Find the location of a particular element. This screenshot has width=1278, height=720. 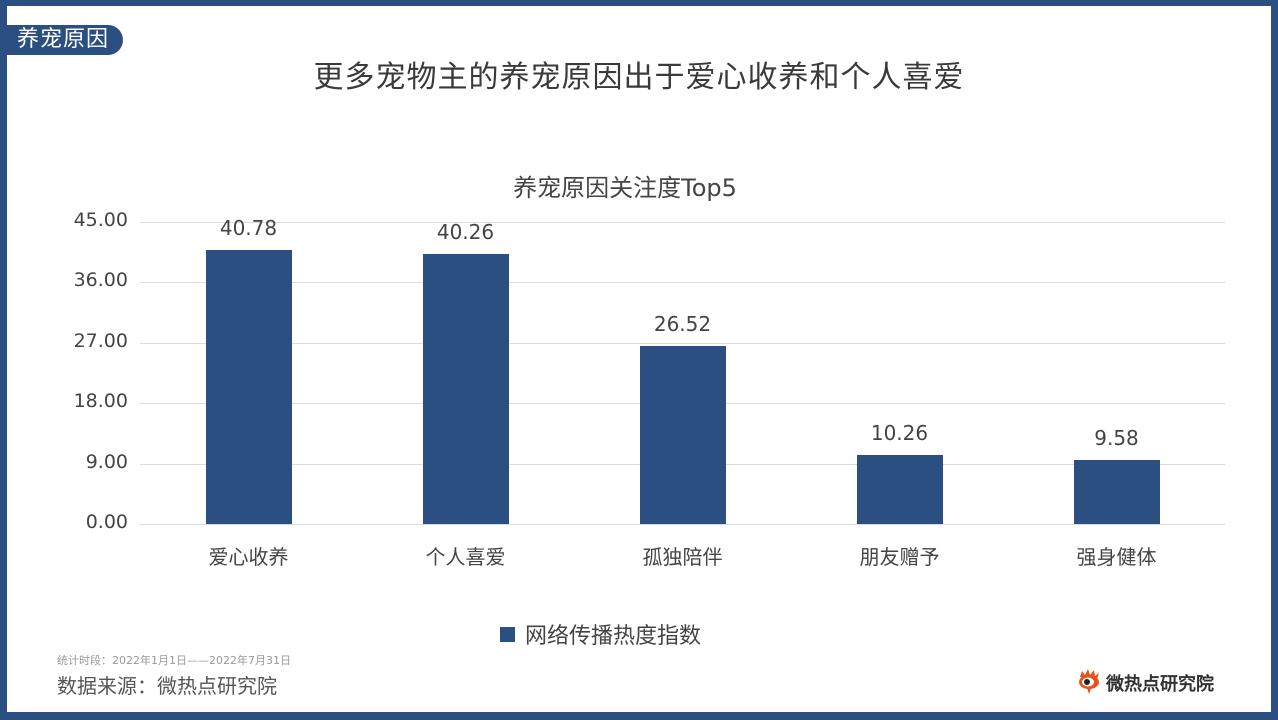

x-tick-label: 朋友赠予 is located at coordinates (899, 557).